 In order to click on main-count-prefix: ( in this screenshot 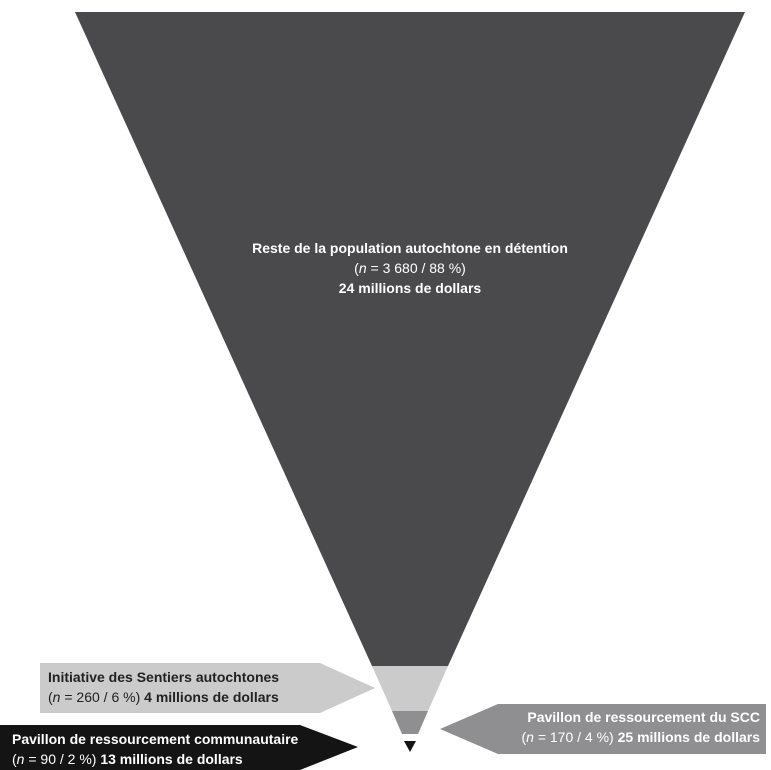, I will do `click(356, 268)`.